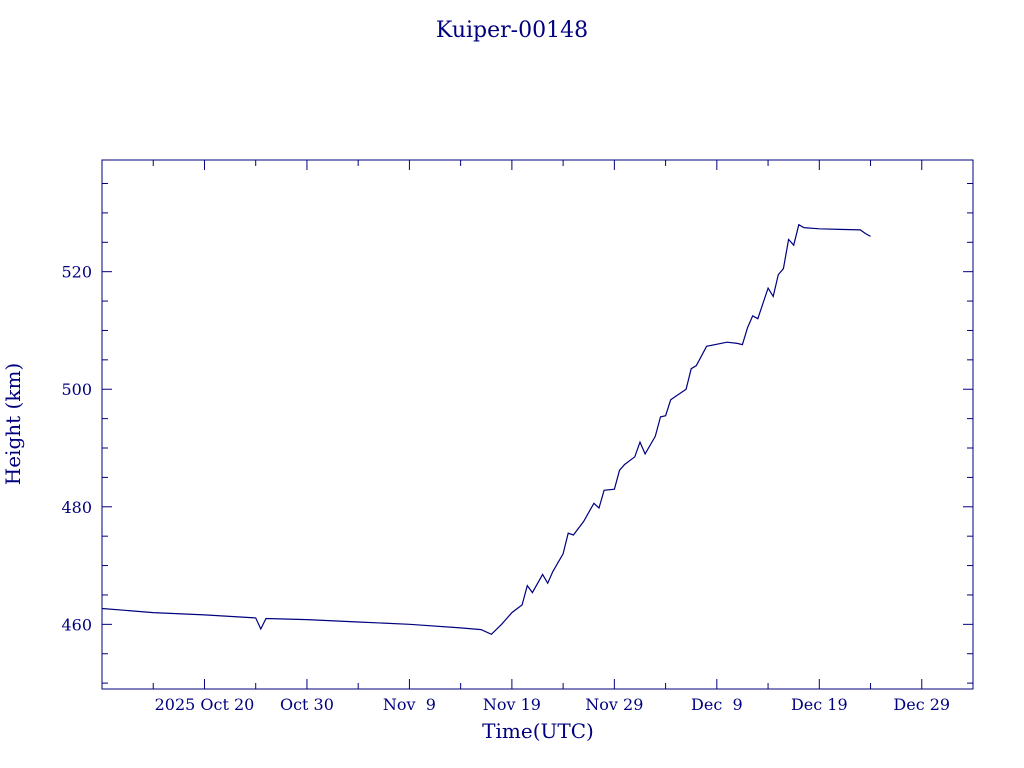 This screenshot has height=768, width=1024. I want to click on chart-title: Kuiper-00148, so click(512, 30).